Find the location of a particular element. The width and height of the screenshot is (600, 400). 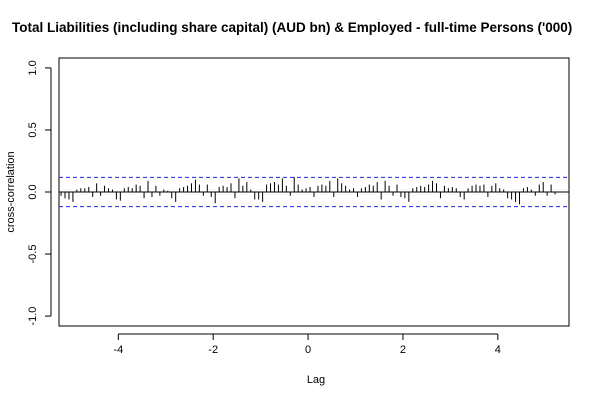

y-axis: -1.0 -0.5 0.0 0.5 1.0 is located at coordinates (39, 193).